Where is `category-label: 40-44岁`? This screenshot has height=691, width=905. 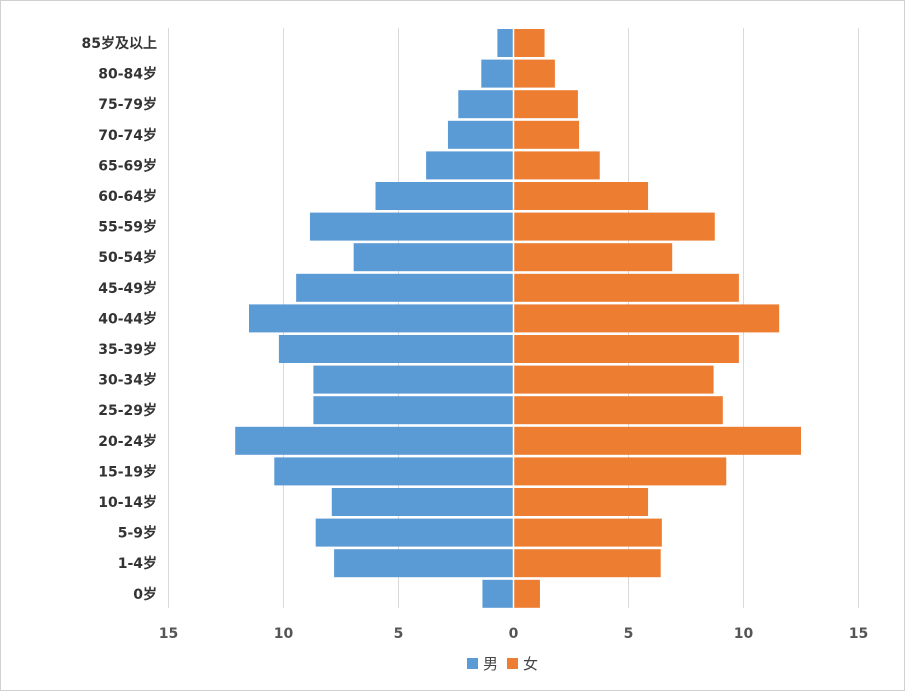 category-label: 40-44岁 is located at coordinates (127, 318).